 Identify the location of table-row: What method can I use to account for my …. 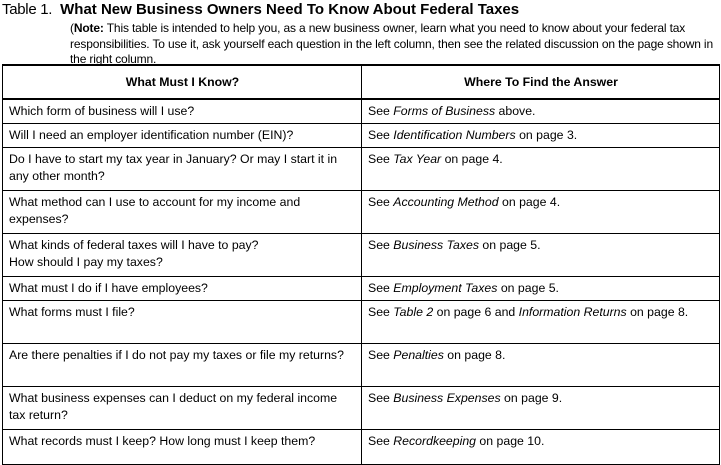
(361, 212).